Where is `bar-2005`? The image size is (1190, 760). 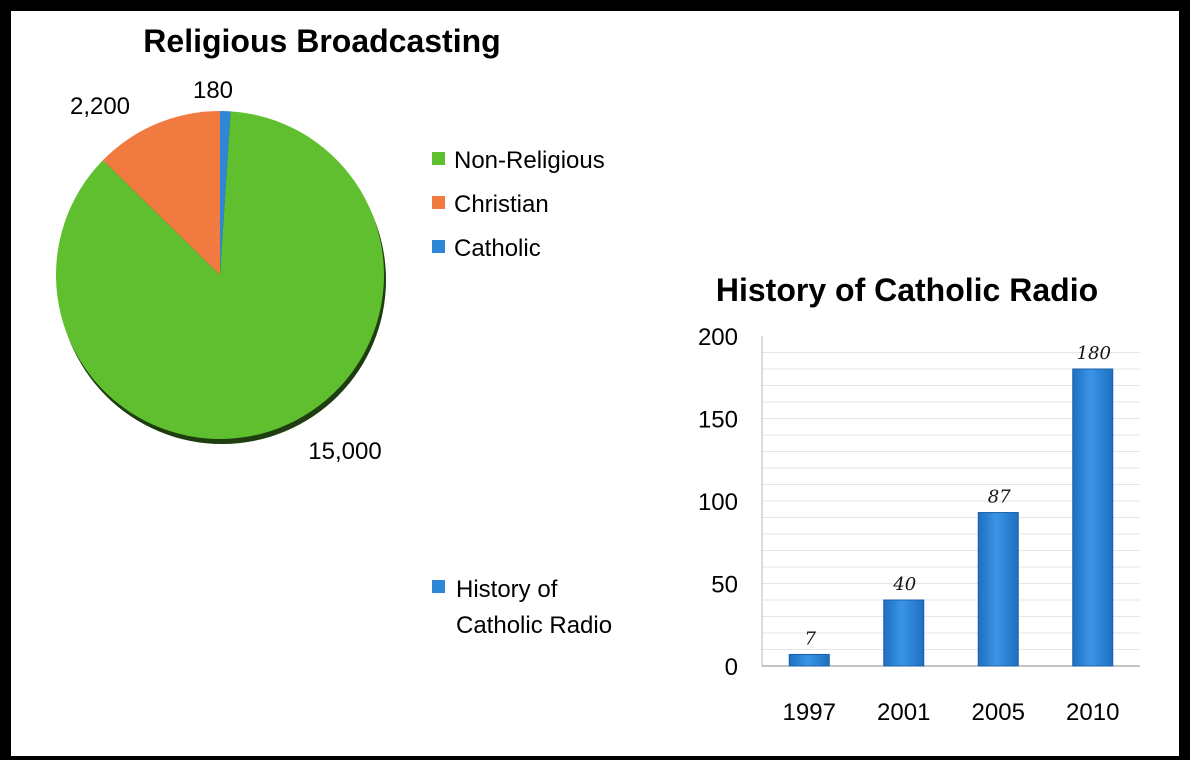 bar-2005 is located at coordinates (998, 589).